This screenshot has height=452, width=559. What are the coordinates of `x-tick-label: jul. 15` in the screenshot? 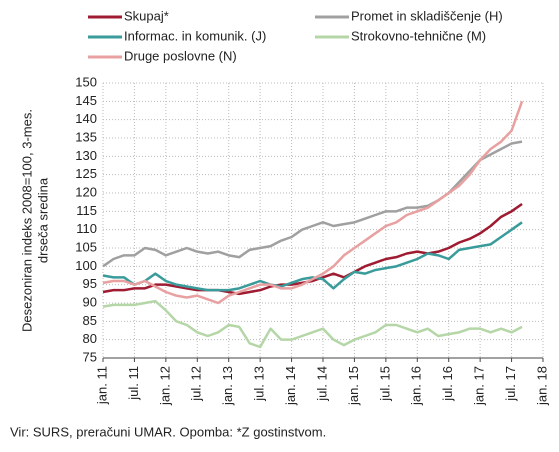 It's located at (384, 384).